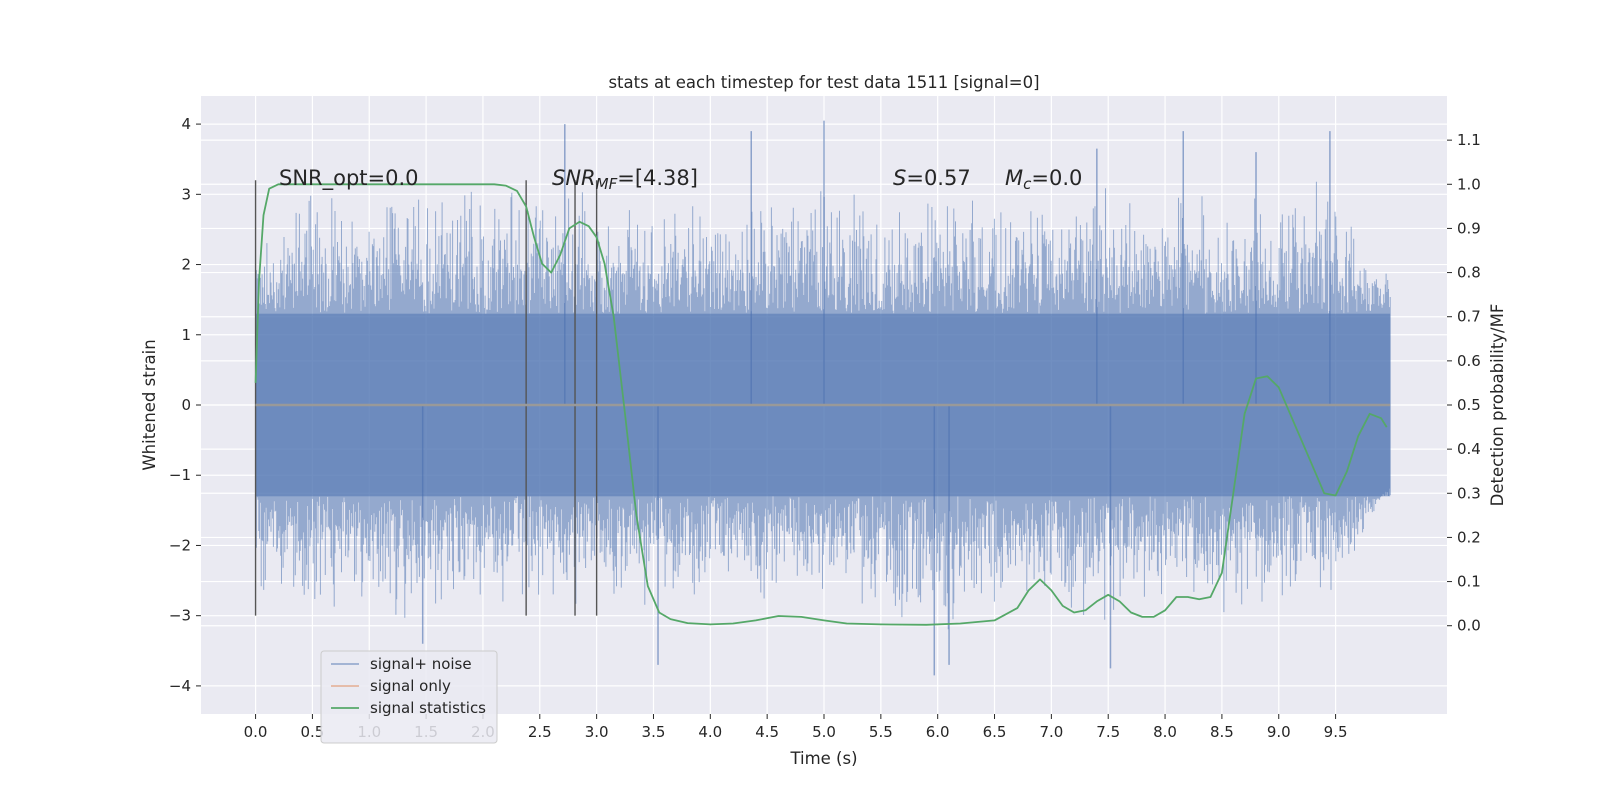 Image resolution: width=1600 pixels, height=800 pixels. Describe the element at coordinates (1469, 184) in the screenshot. I see `y-right-tick-label: 1.0` at that location.